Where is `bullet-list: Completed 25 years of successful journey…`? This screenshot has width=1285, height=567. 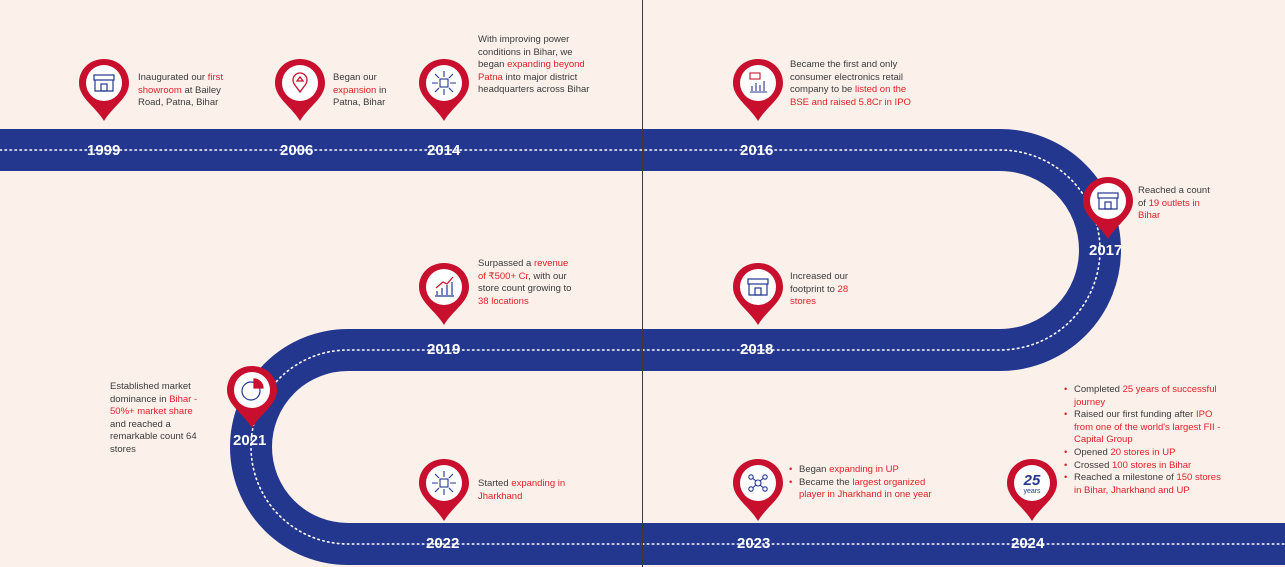
bullet-list: Completed 25 years of successful journey… is located at coordinates (1146, 440).